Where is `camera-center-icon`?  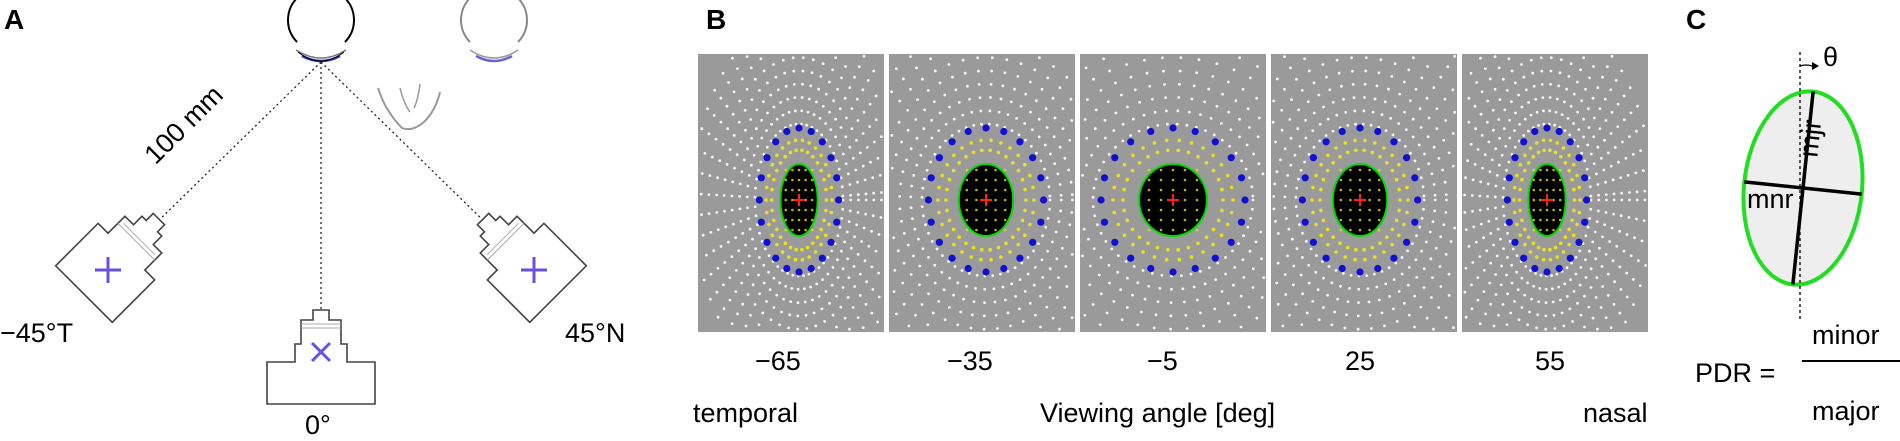 camera-center-icon is located at coordinates (321, 357).